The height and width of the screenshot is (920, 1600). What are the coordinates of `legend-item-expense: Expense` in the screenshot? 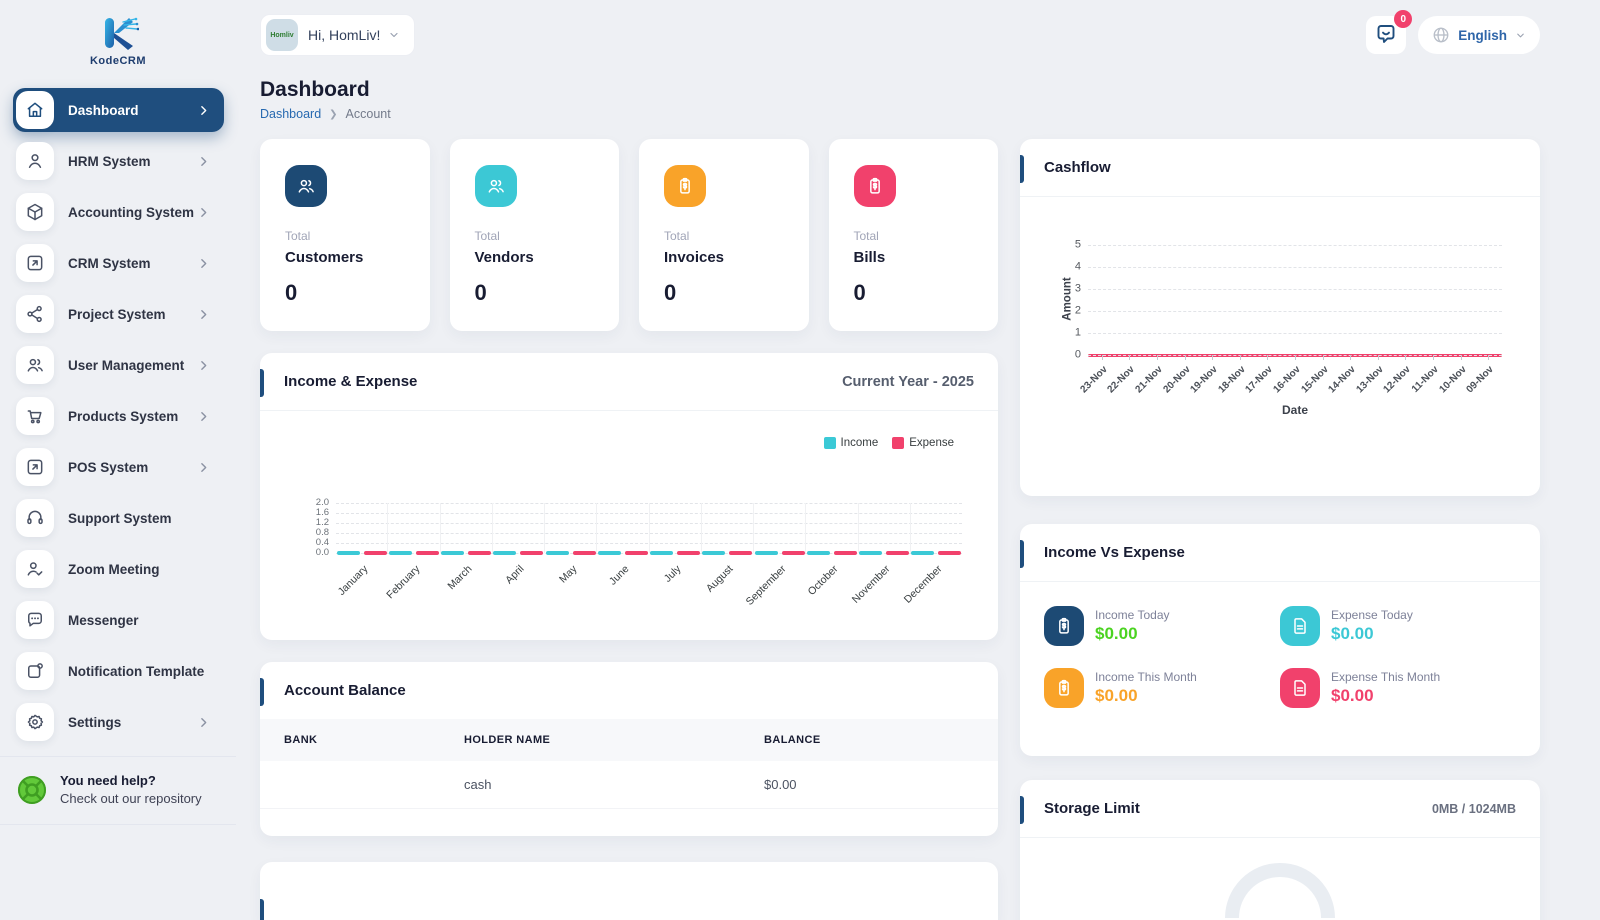 It's located at (923, 443).